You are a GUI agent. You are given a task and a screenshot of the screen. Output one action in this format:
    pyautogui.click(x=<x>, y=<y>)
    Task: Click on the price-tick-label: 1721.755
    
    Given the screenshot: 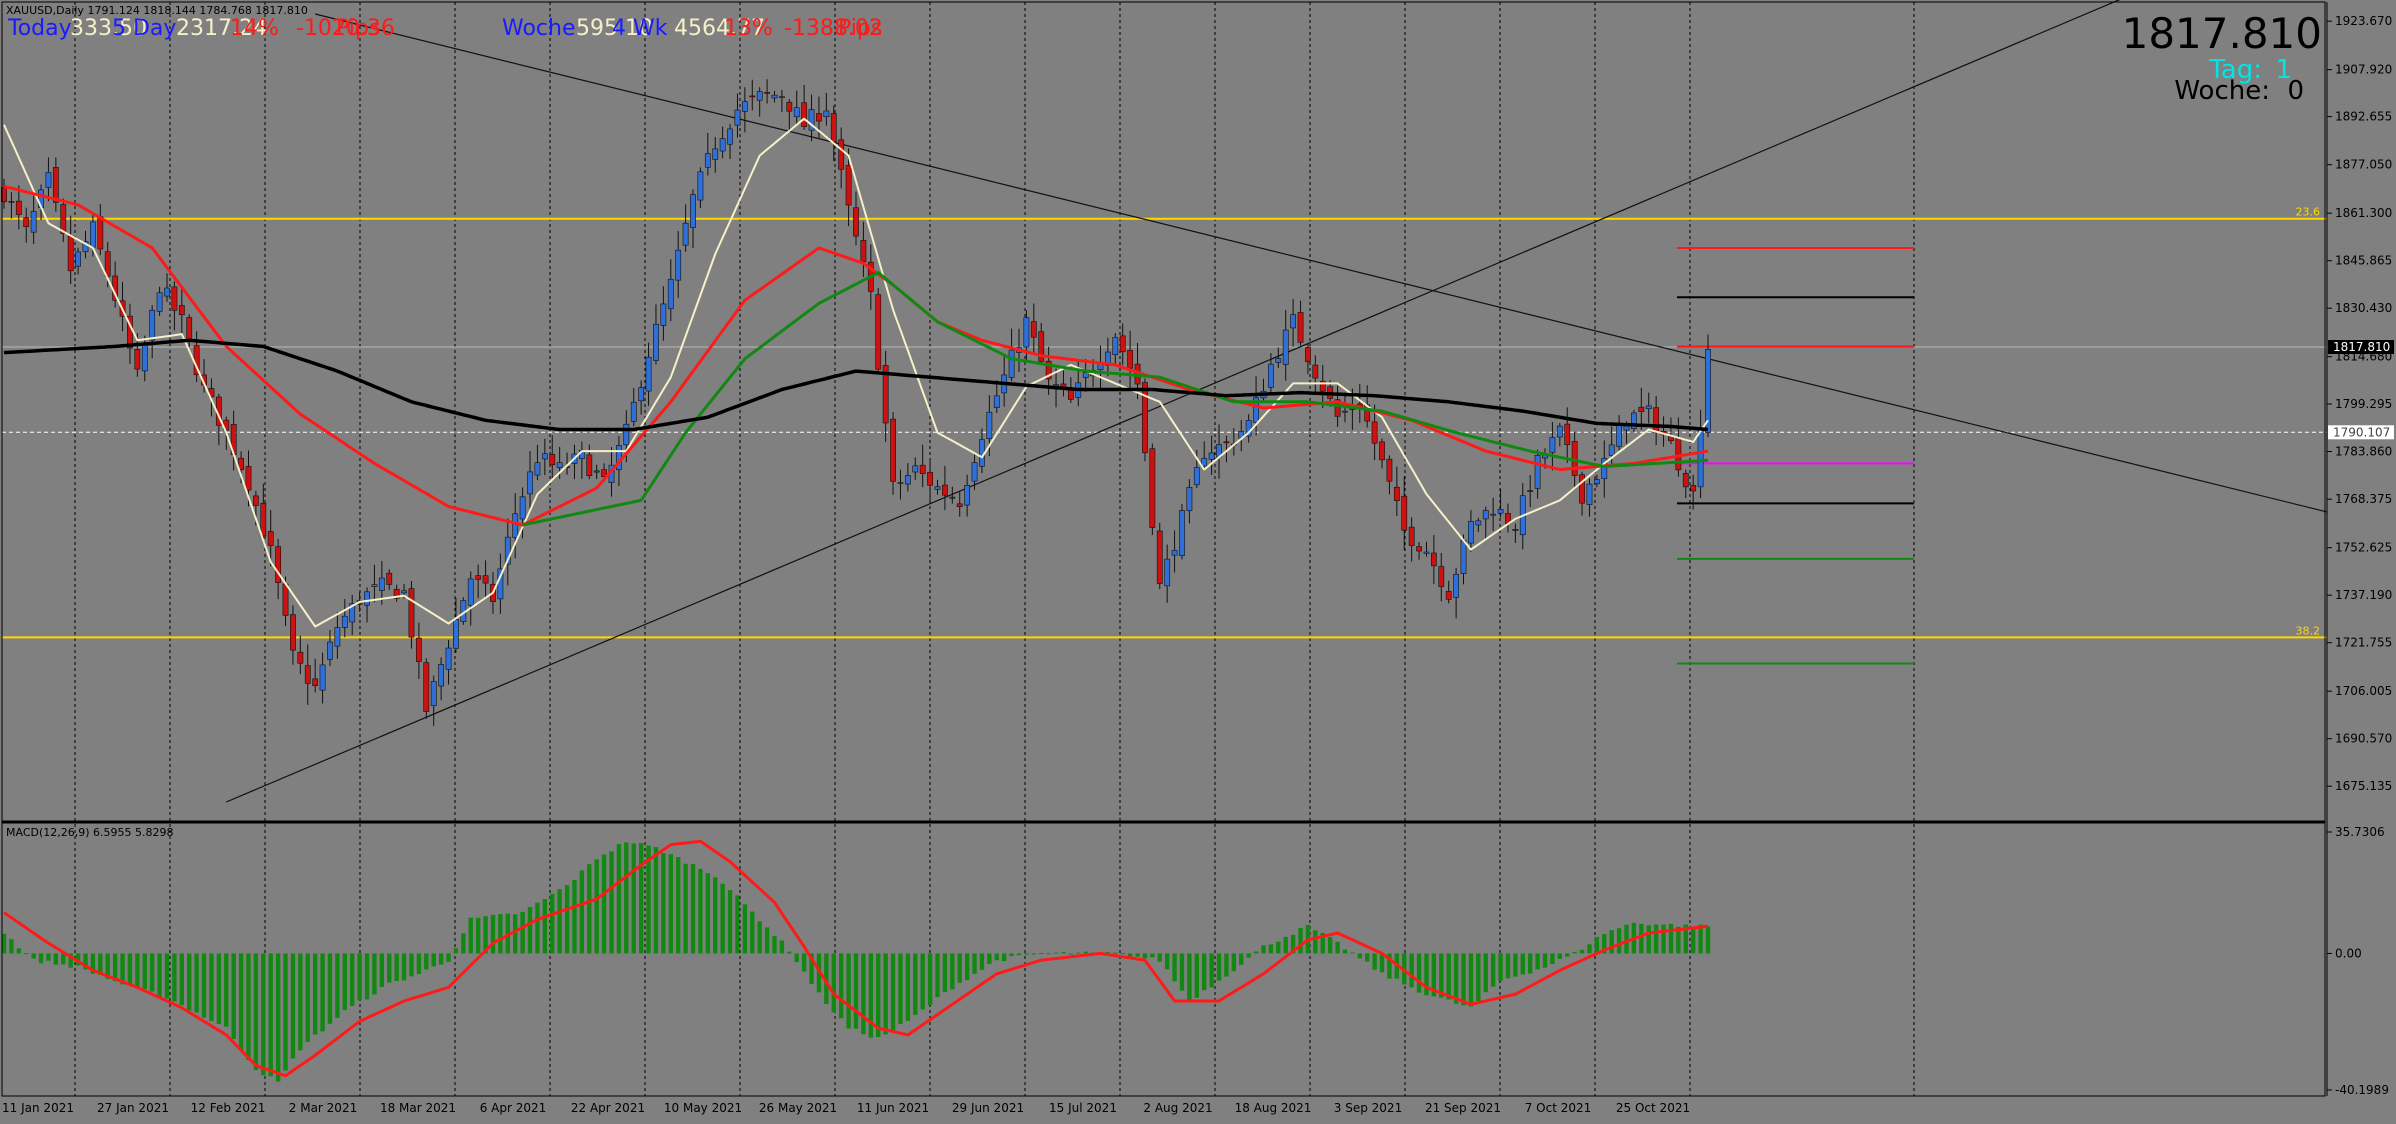 What is the action you would take?
    pyautogui.click(x=2363, y=643)
    